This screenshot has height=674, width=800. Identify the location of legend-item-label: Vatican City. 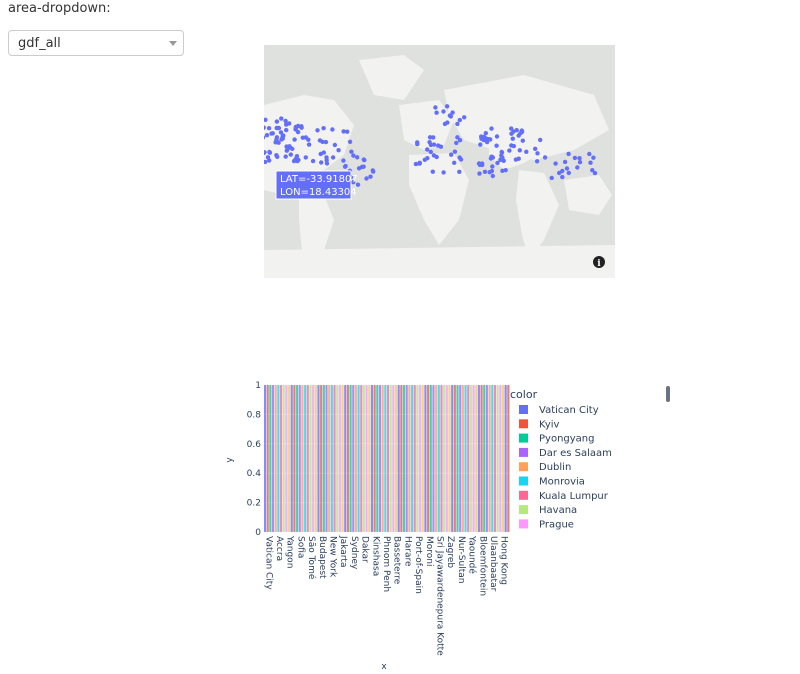
(569, 410).